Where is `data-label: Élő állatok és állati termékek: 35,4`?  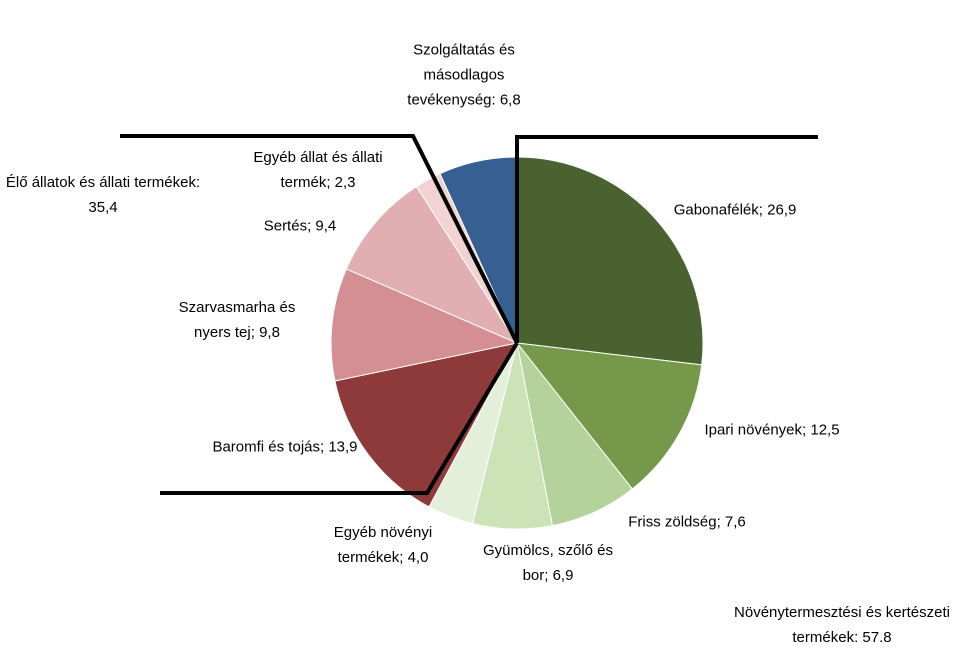 data-label: Élő állatok és állati termékek: 35,4 is located at coordinates (103, 195).